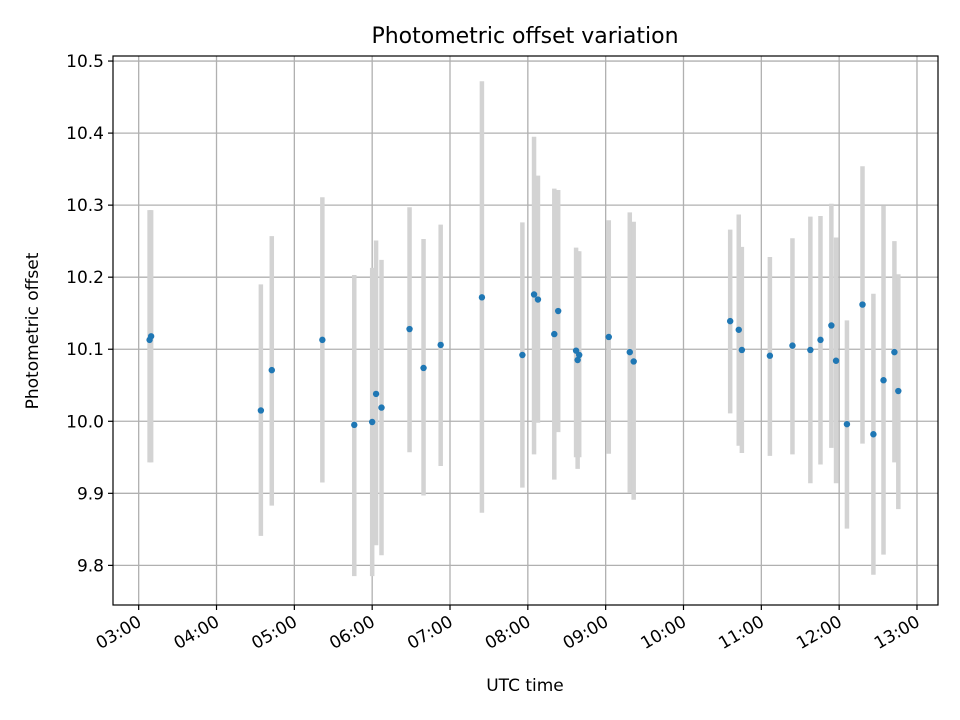 This screenshot has height=720, width=960. I want to click on x-axis-label: UTC time, so click(525, 686).